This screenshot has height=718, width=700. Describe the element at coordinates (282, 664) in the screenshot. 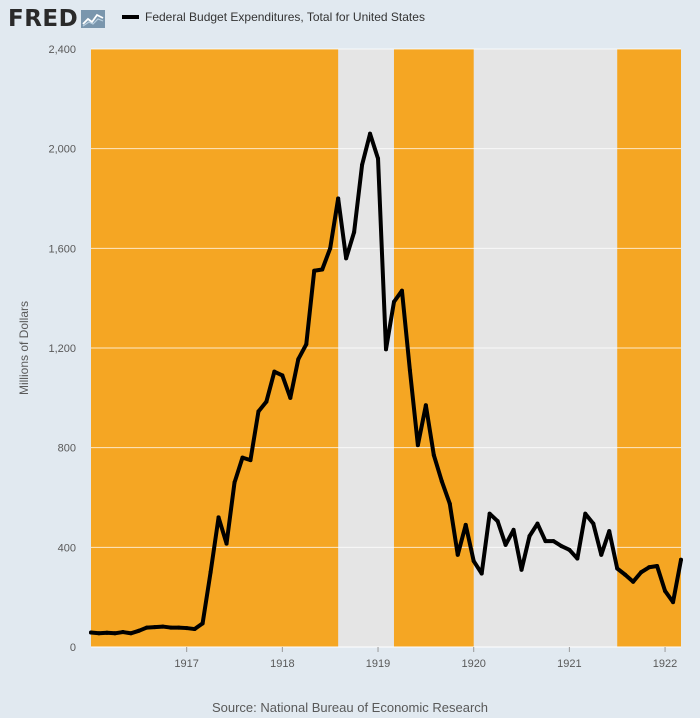

I see `x-tick-label: 1918` at that location.